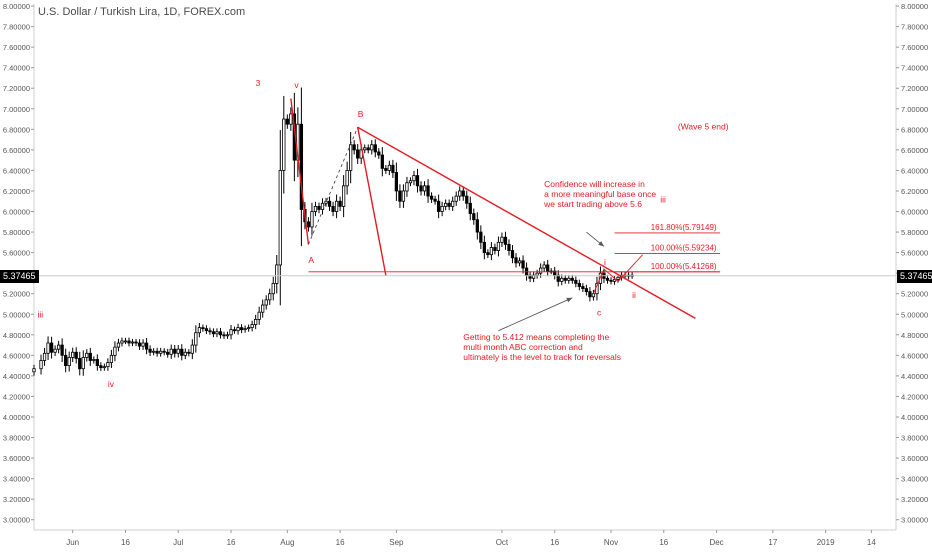 The height and width of the screenshot is (555, 932). I want to click on wave-label: iii, so click(41, 314).